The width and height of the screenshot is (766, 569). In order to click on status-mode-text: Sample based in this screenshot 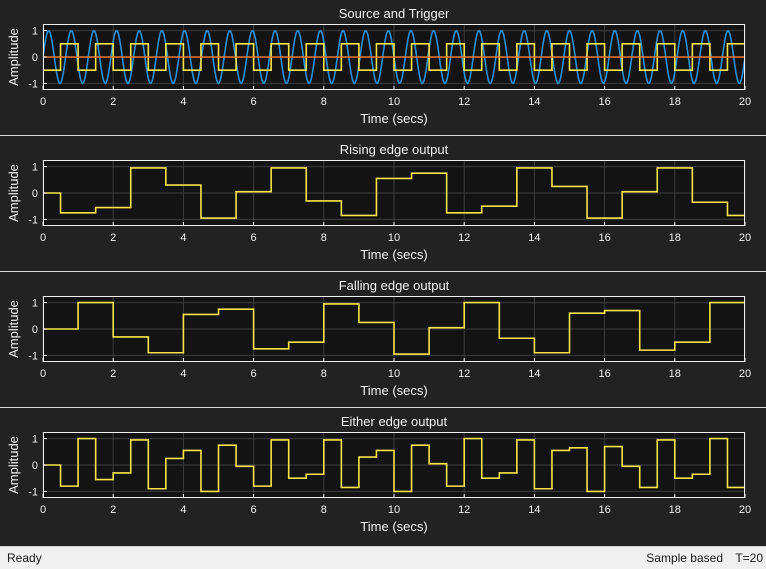, I will do `click(684, 558)`.